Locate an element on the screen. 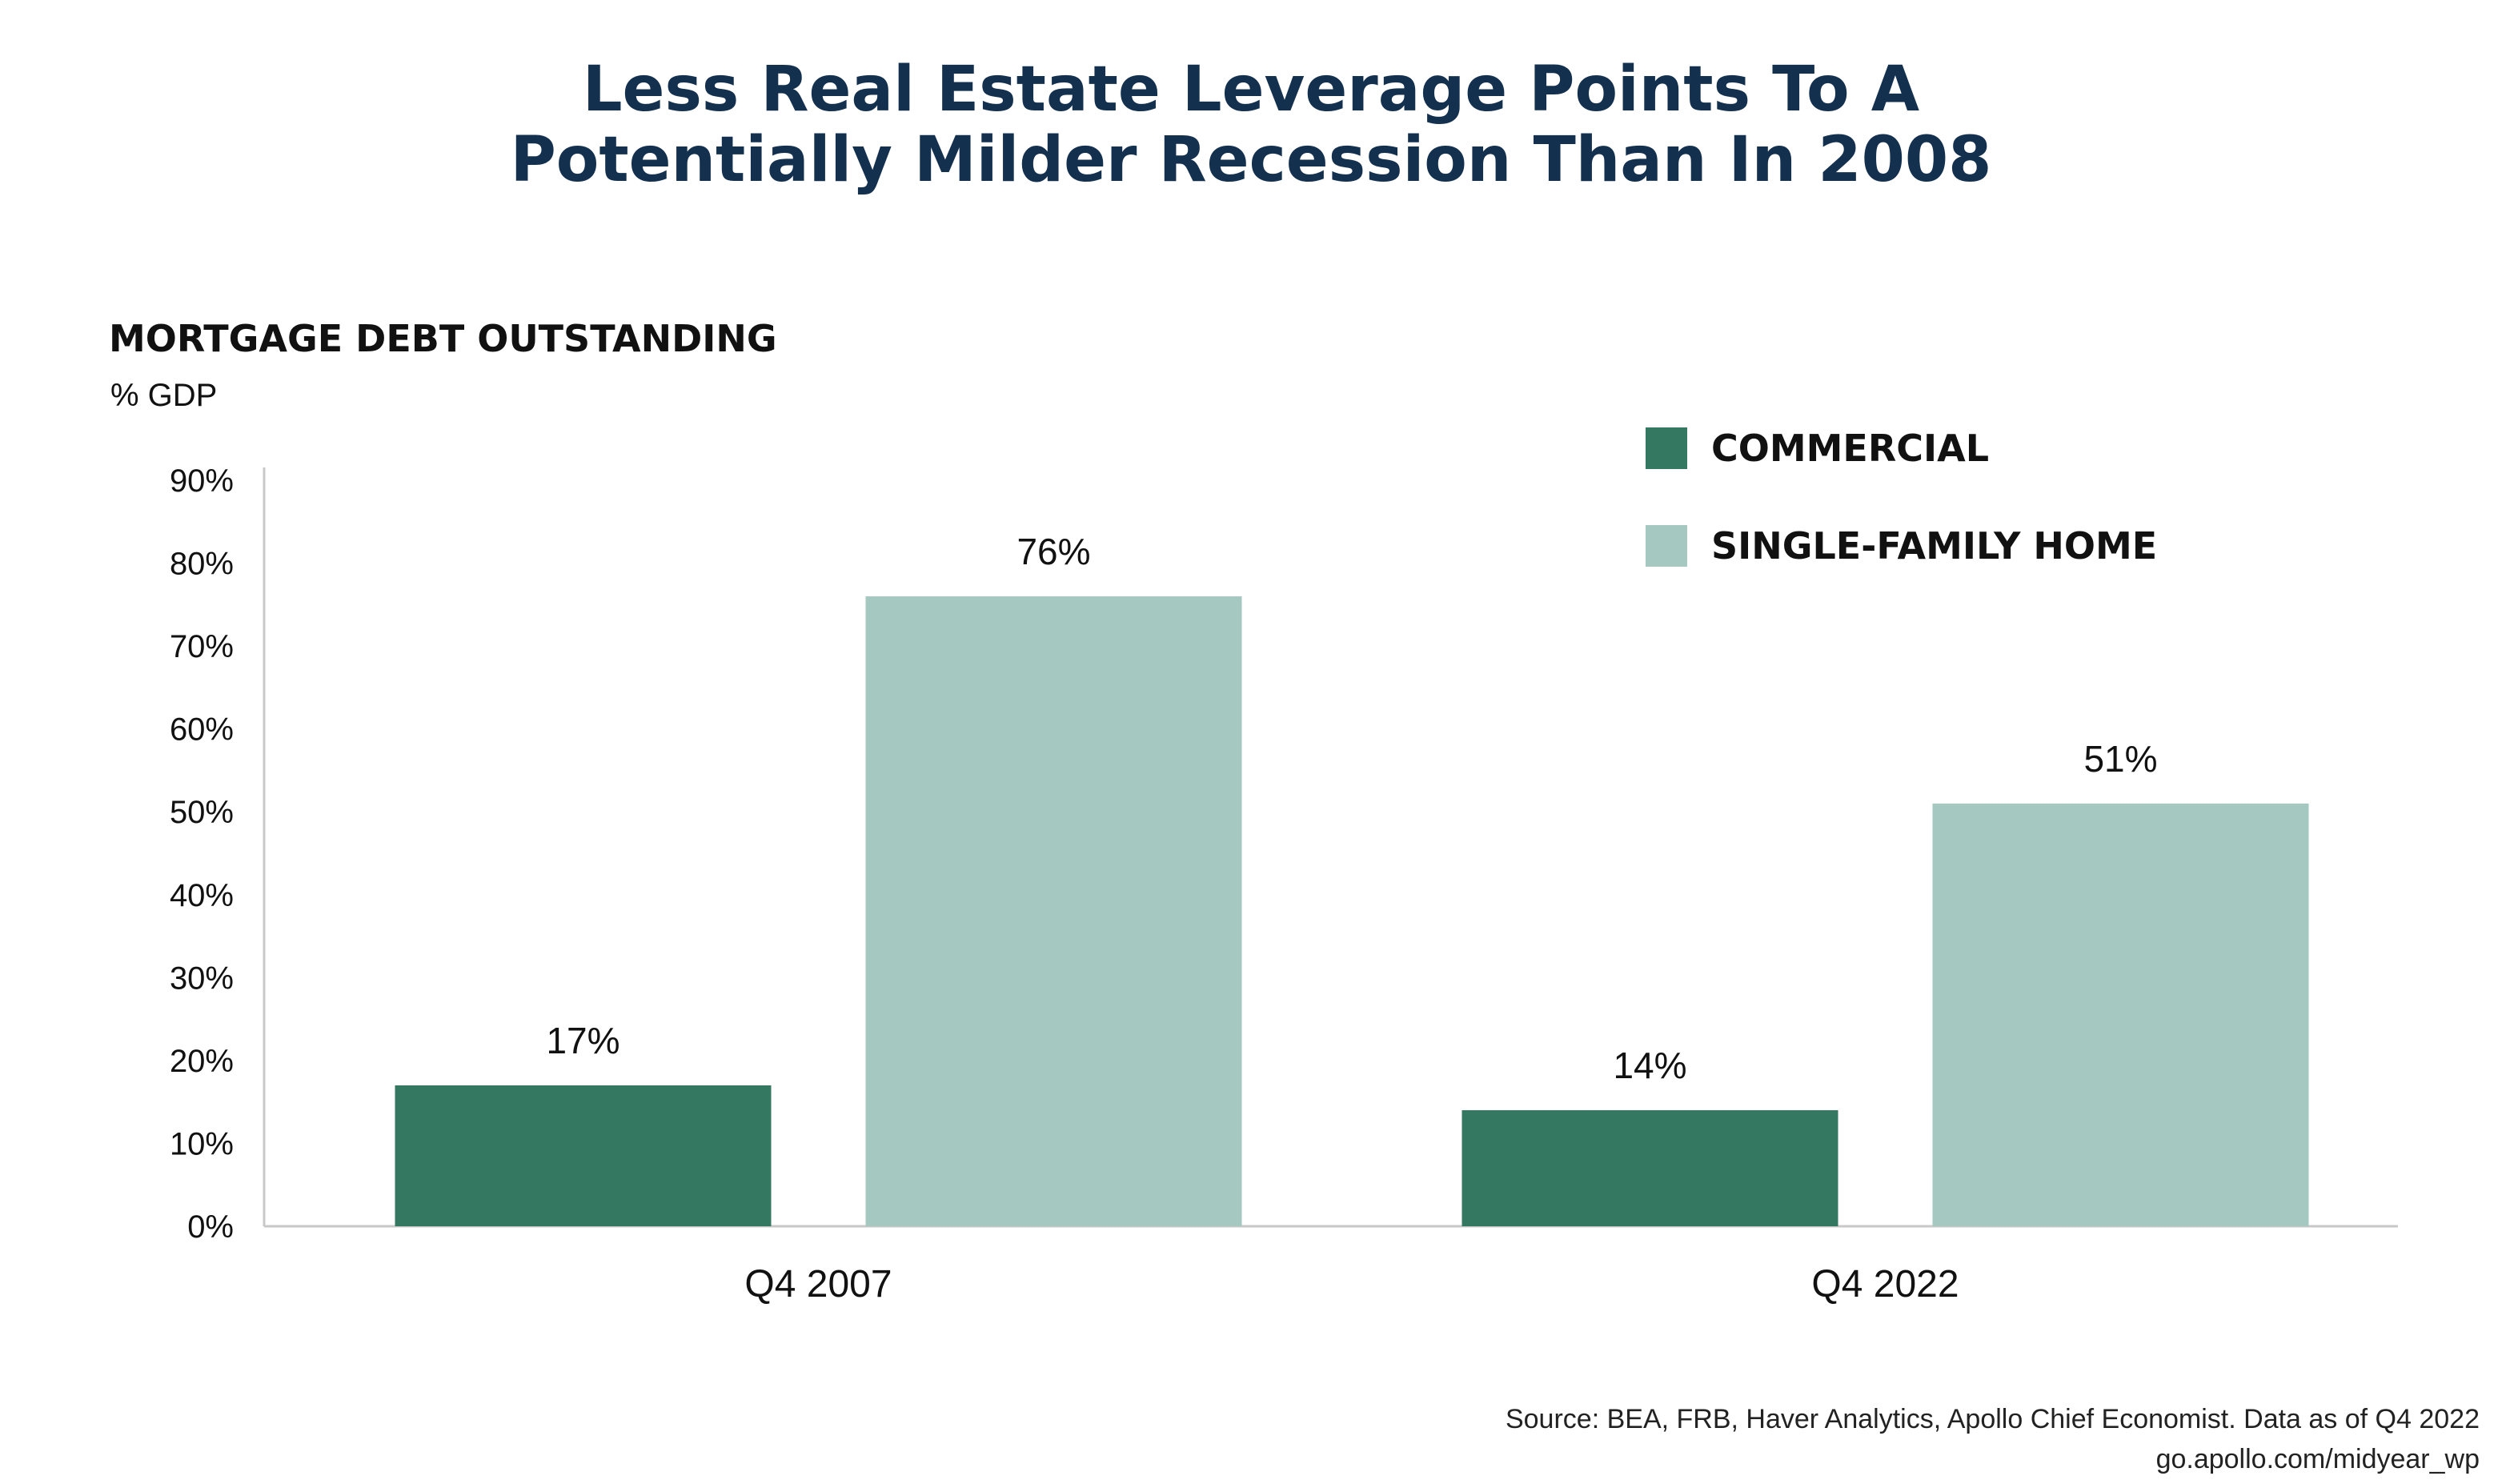  y-tick-label: 0% is located at coordinates (210, 1227).